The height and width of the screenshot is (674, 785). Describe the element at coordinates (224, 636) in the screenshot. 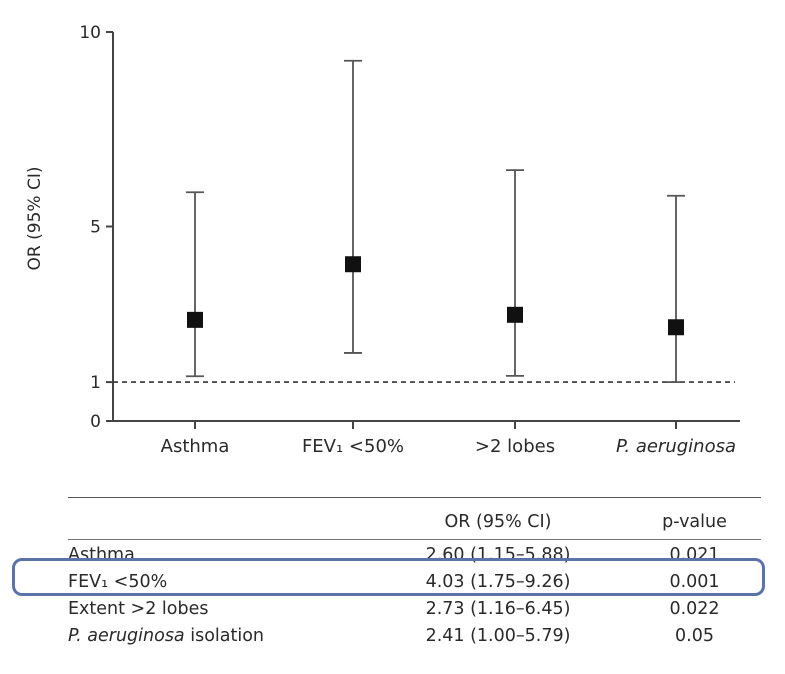

I see `row-label-rest: isolation` at that location.